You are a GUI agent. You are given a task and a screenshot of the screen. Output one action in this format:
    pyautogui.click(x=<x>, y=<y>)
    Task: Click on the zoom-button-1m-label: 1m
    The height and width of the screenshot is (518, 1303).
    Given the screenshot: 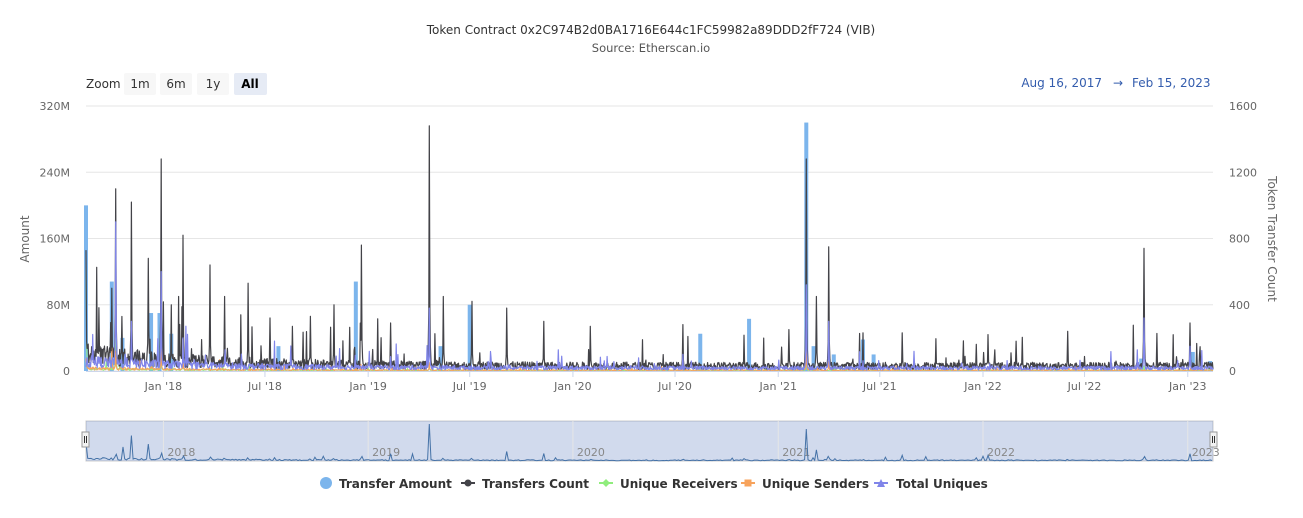 What is the action you would take?
    pyautogui.click(x=139, y=84)
    